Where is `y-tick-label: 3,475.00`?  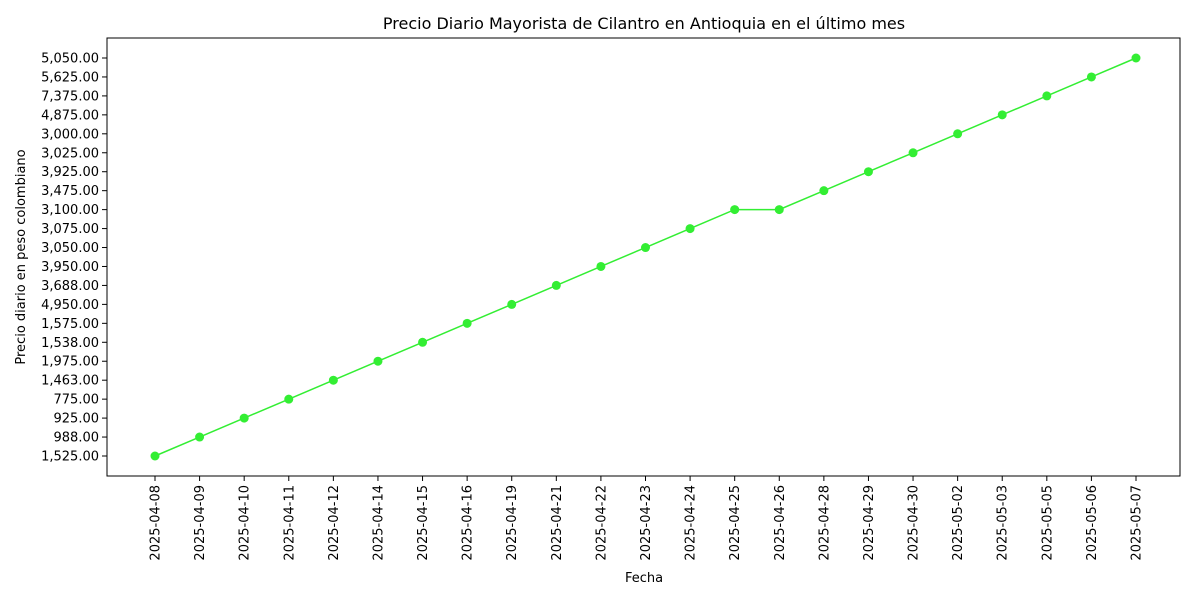 y-tick-label: 3,475.00 is located at coordinates (70, 191).